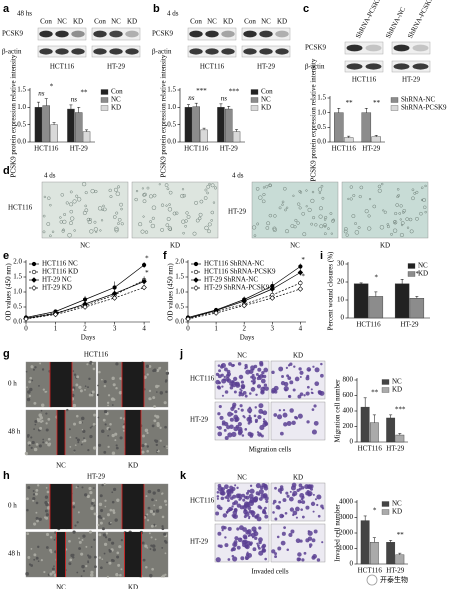  I want to click on y-tick-label: 0.0, so click(21, 142).